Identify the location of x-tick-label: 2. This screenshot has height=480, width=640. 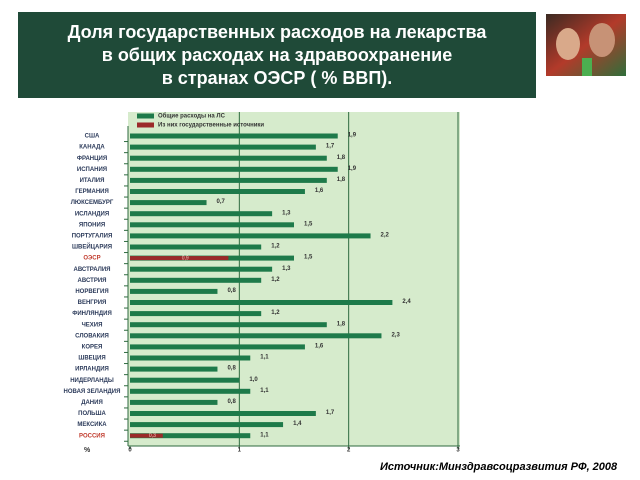
(349, 451).